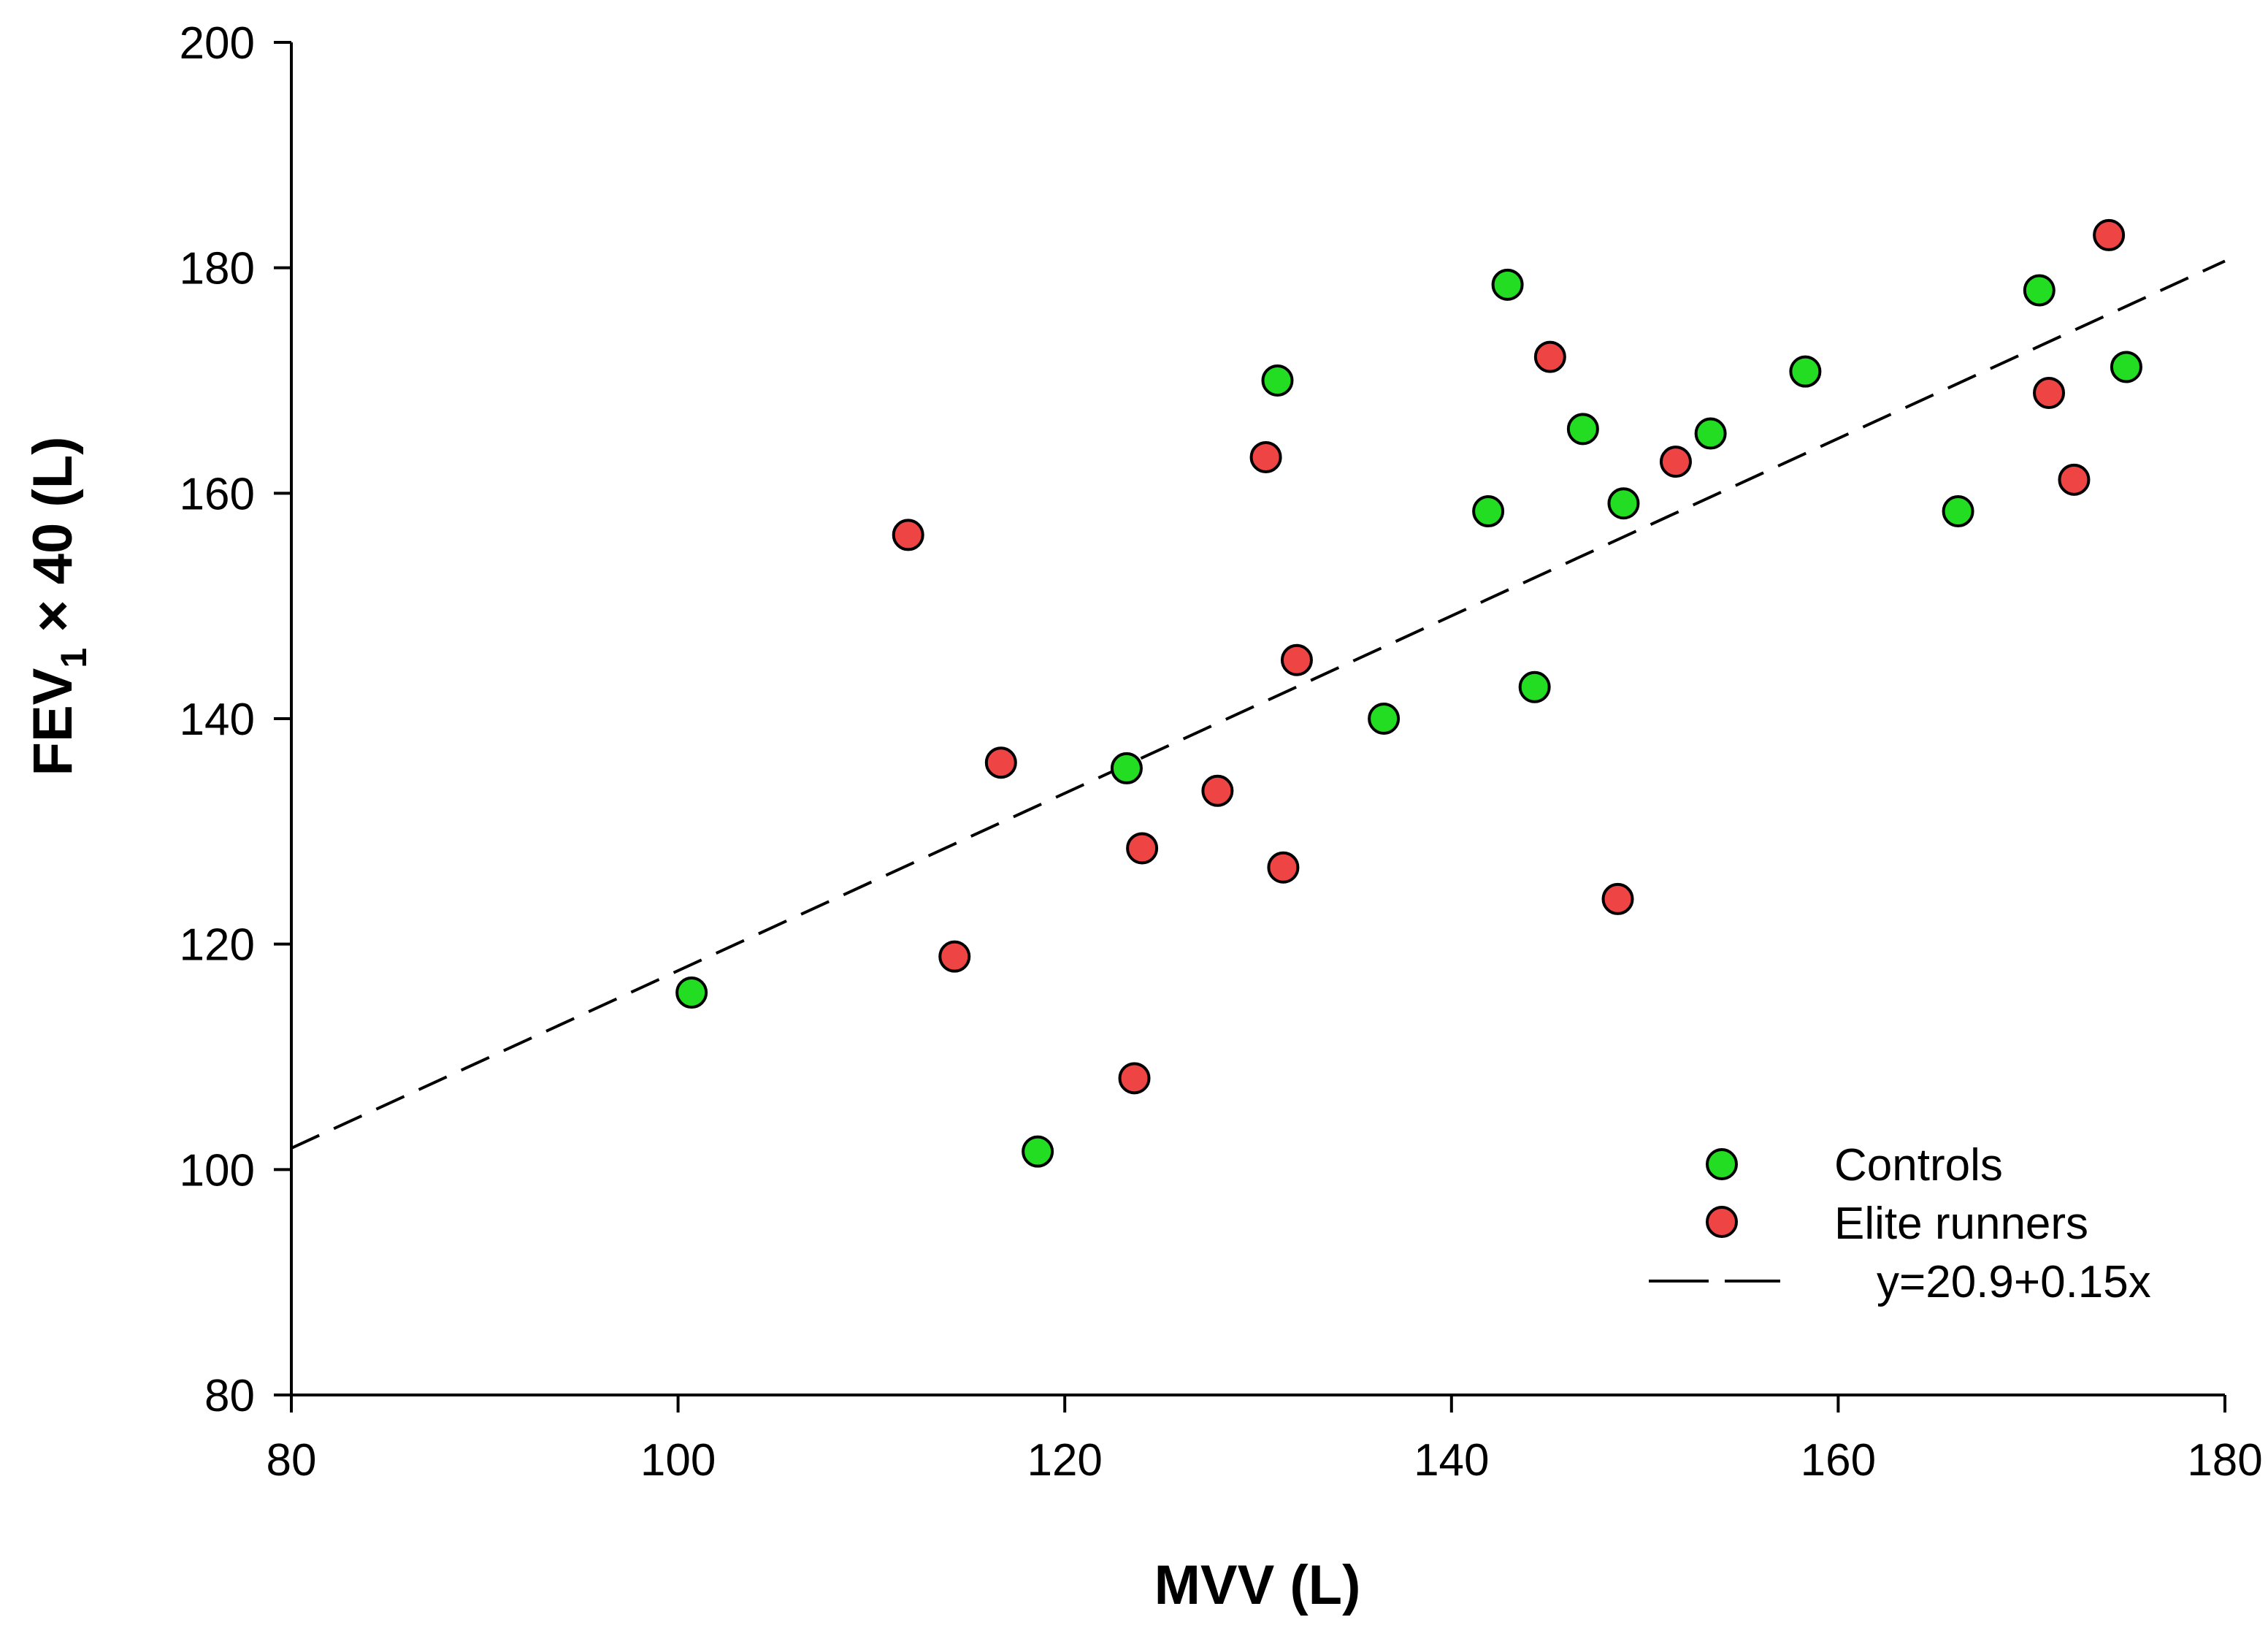 This screenshot has height=1636, width=2268. What do you see at coordinates (73, 658) in the screenshot?
I see `y-axis-title-subscript: 1` at bounding box center [73, 658].